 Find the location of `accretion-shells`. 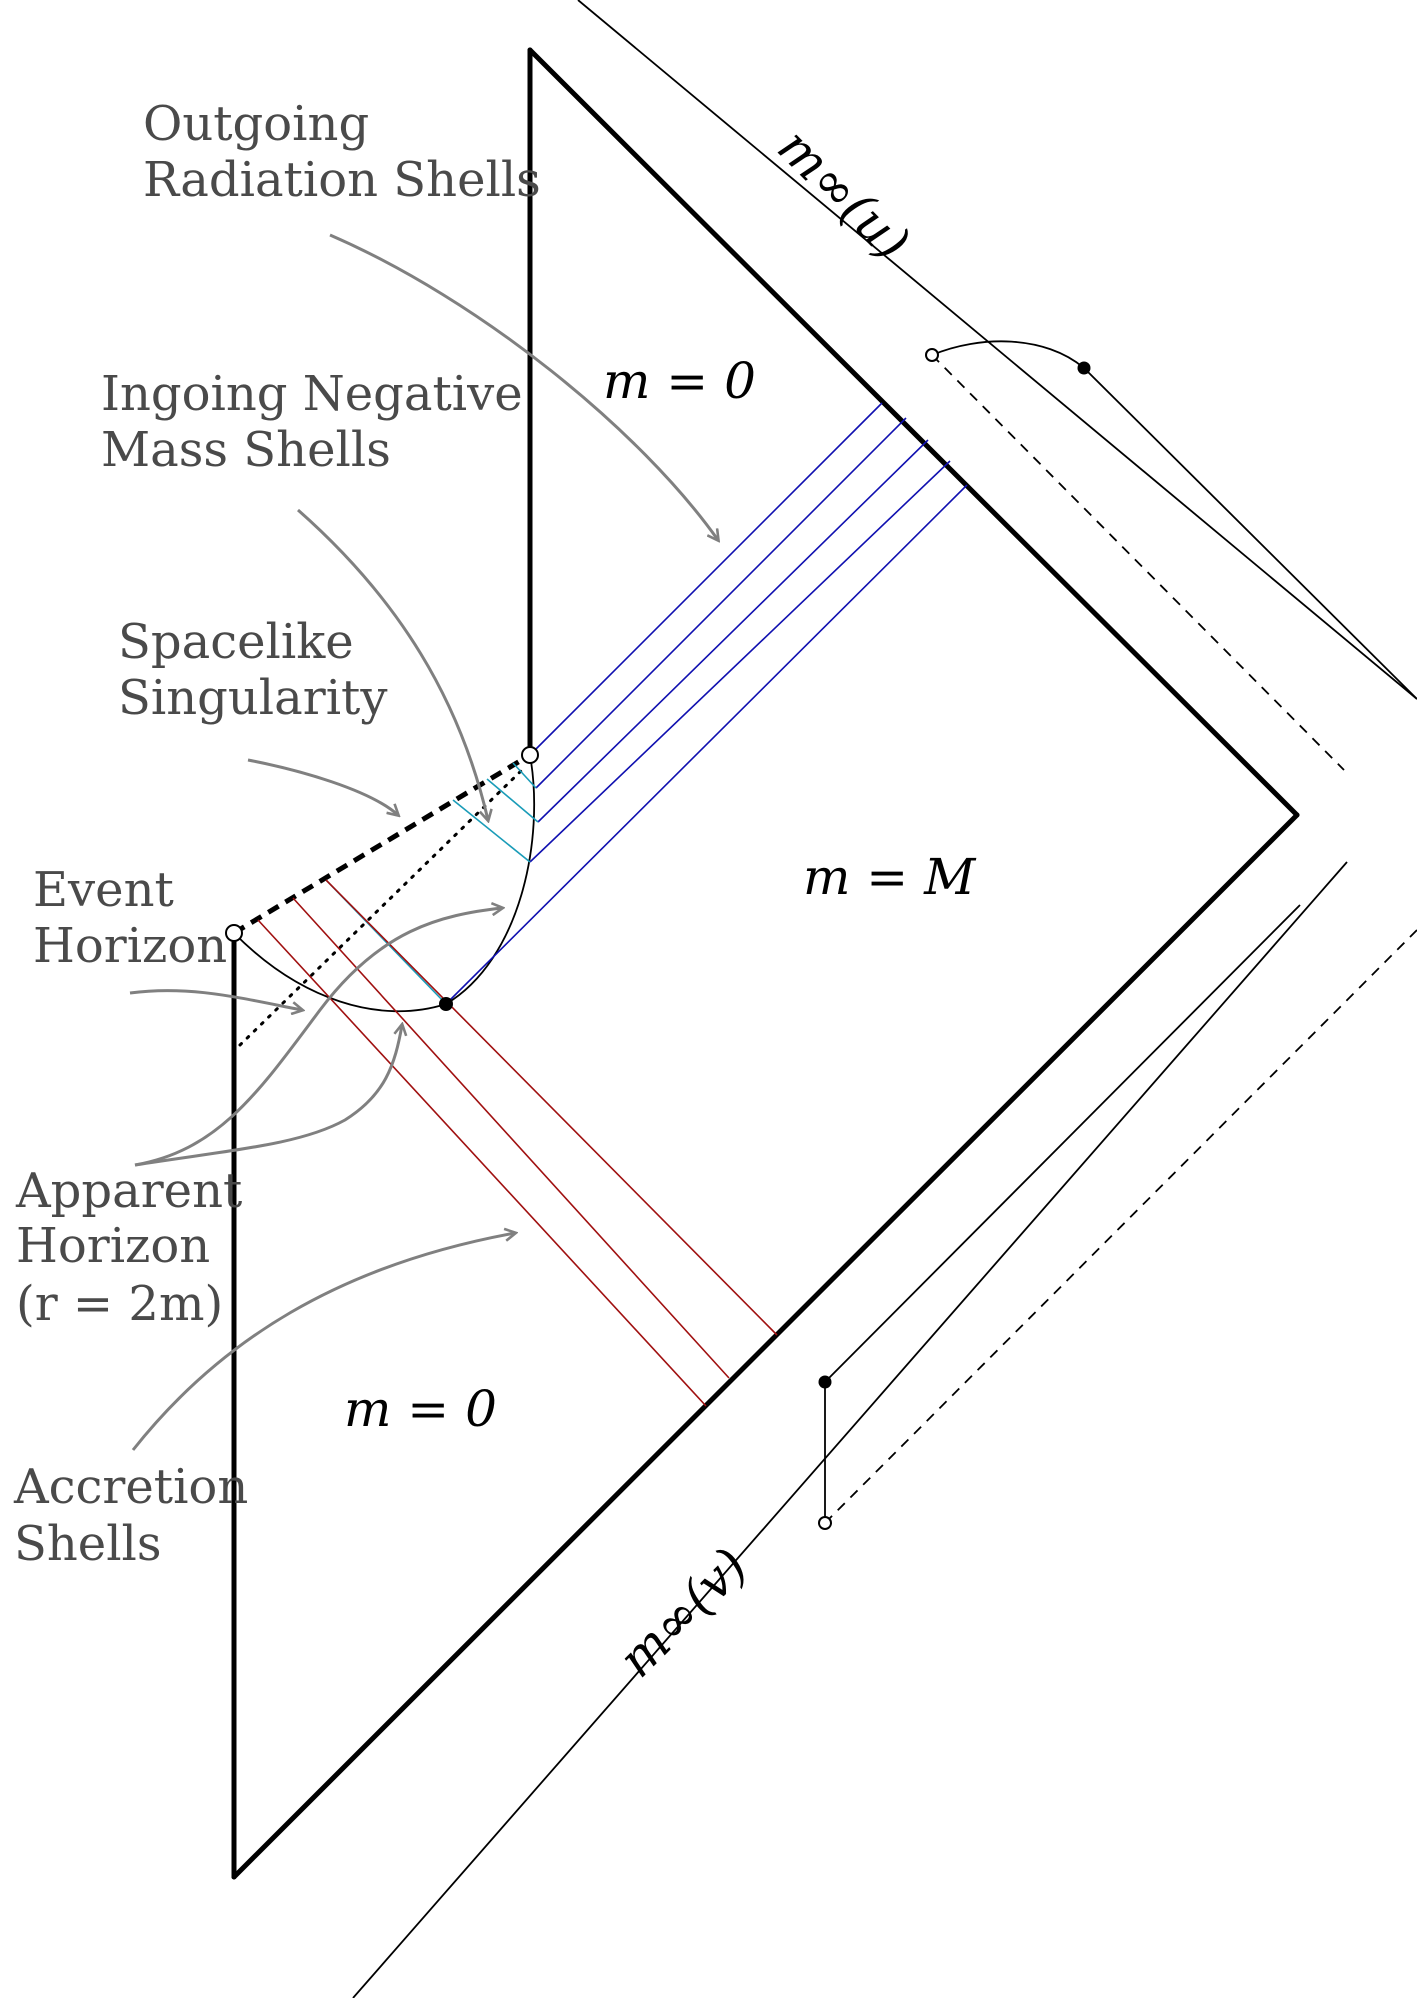

accretion-shells is located at coordinates (517, 1143).